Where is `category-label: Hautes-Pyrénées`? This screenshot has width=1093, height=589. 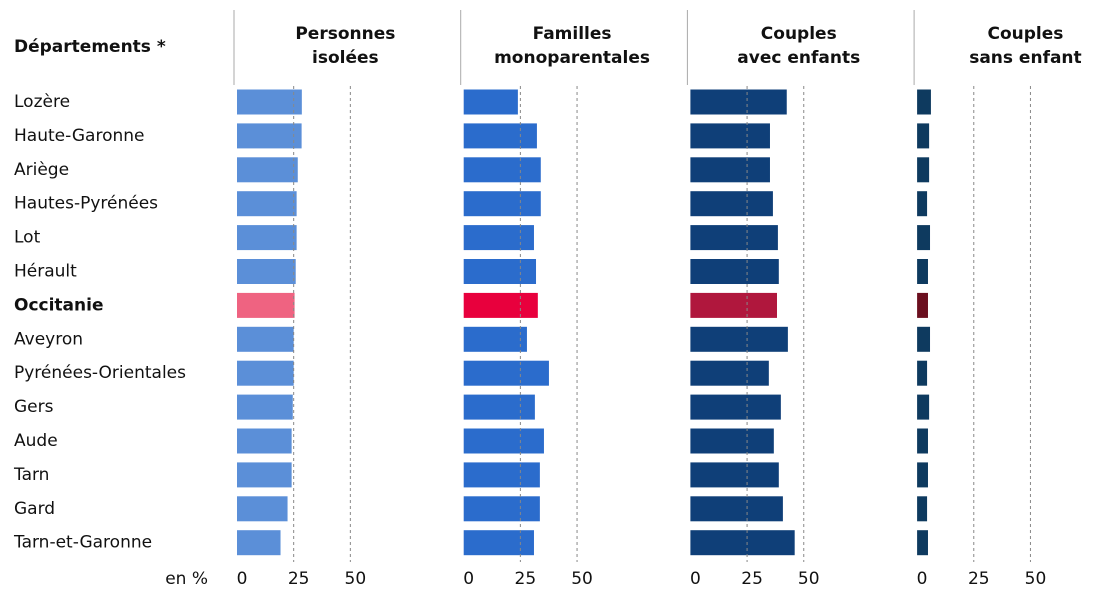 category-label: Hautes-Pyrénées is located at coordinates (86, 204).